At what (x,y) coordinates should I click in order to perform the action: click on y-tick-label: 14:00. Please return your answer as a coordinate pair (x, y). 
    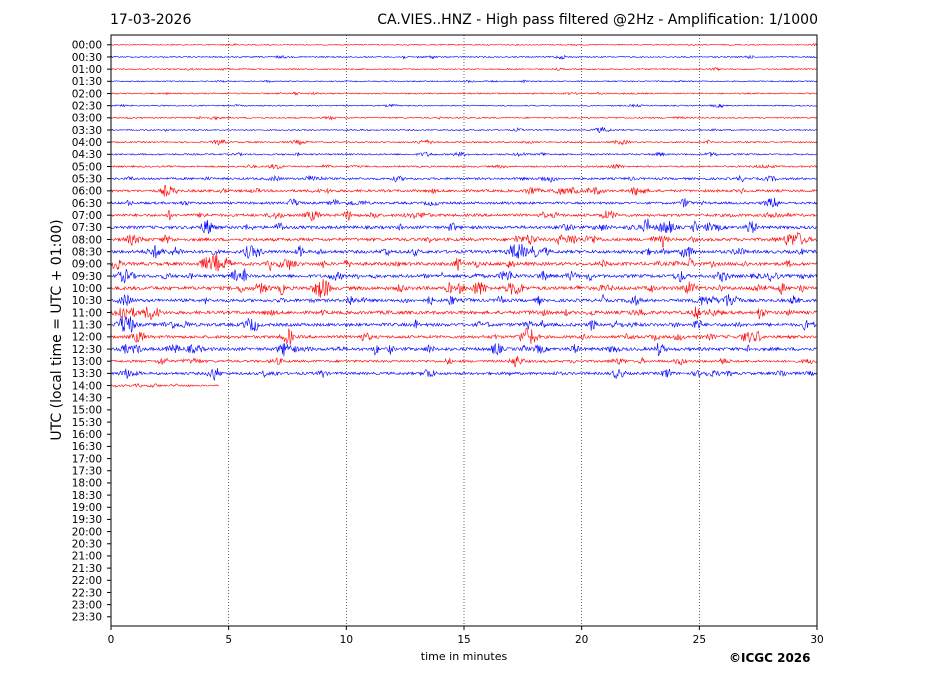
    Looking at the image, I should click on (87, 386).